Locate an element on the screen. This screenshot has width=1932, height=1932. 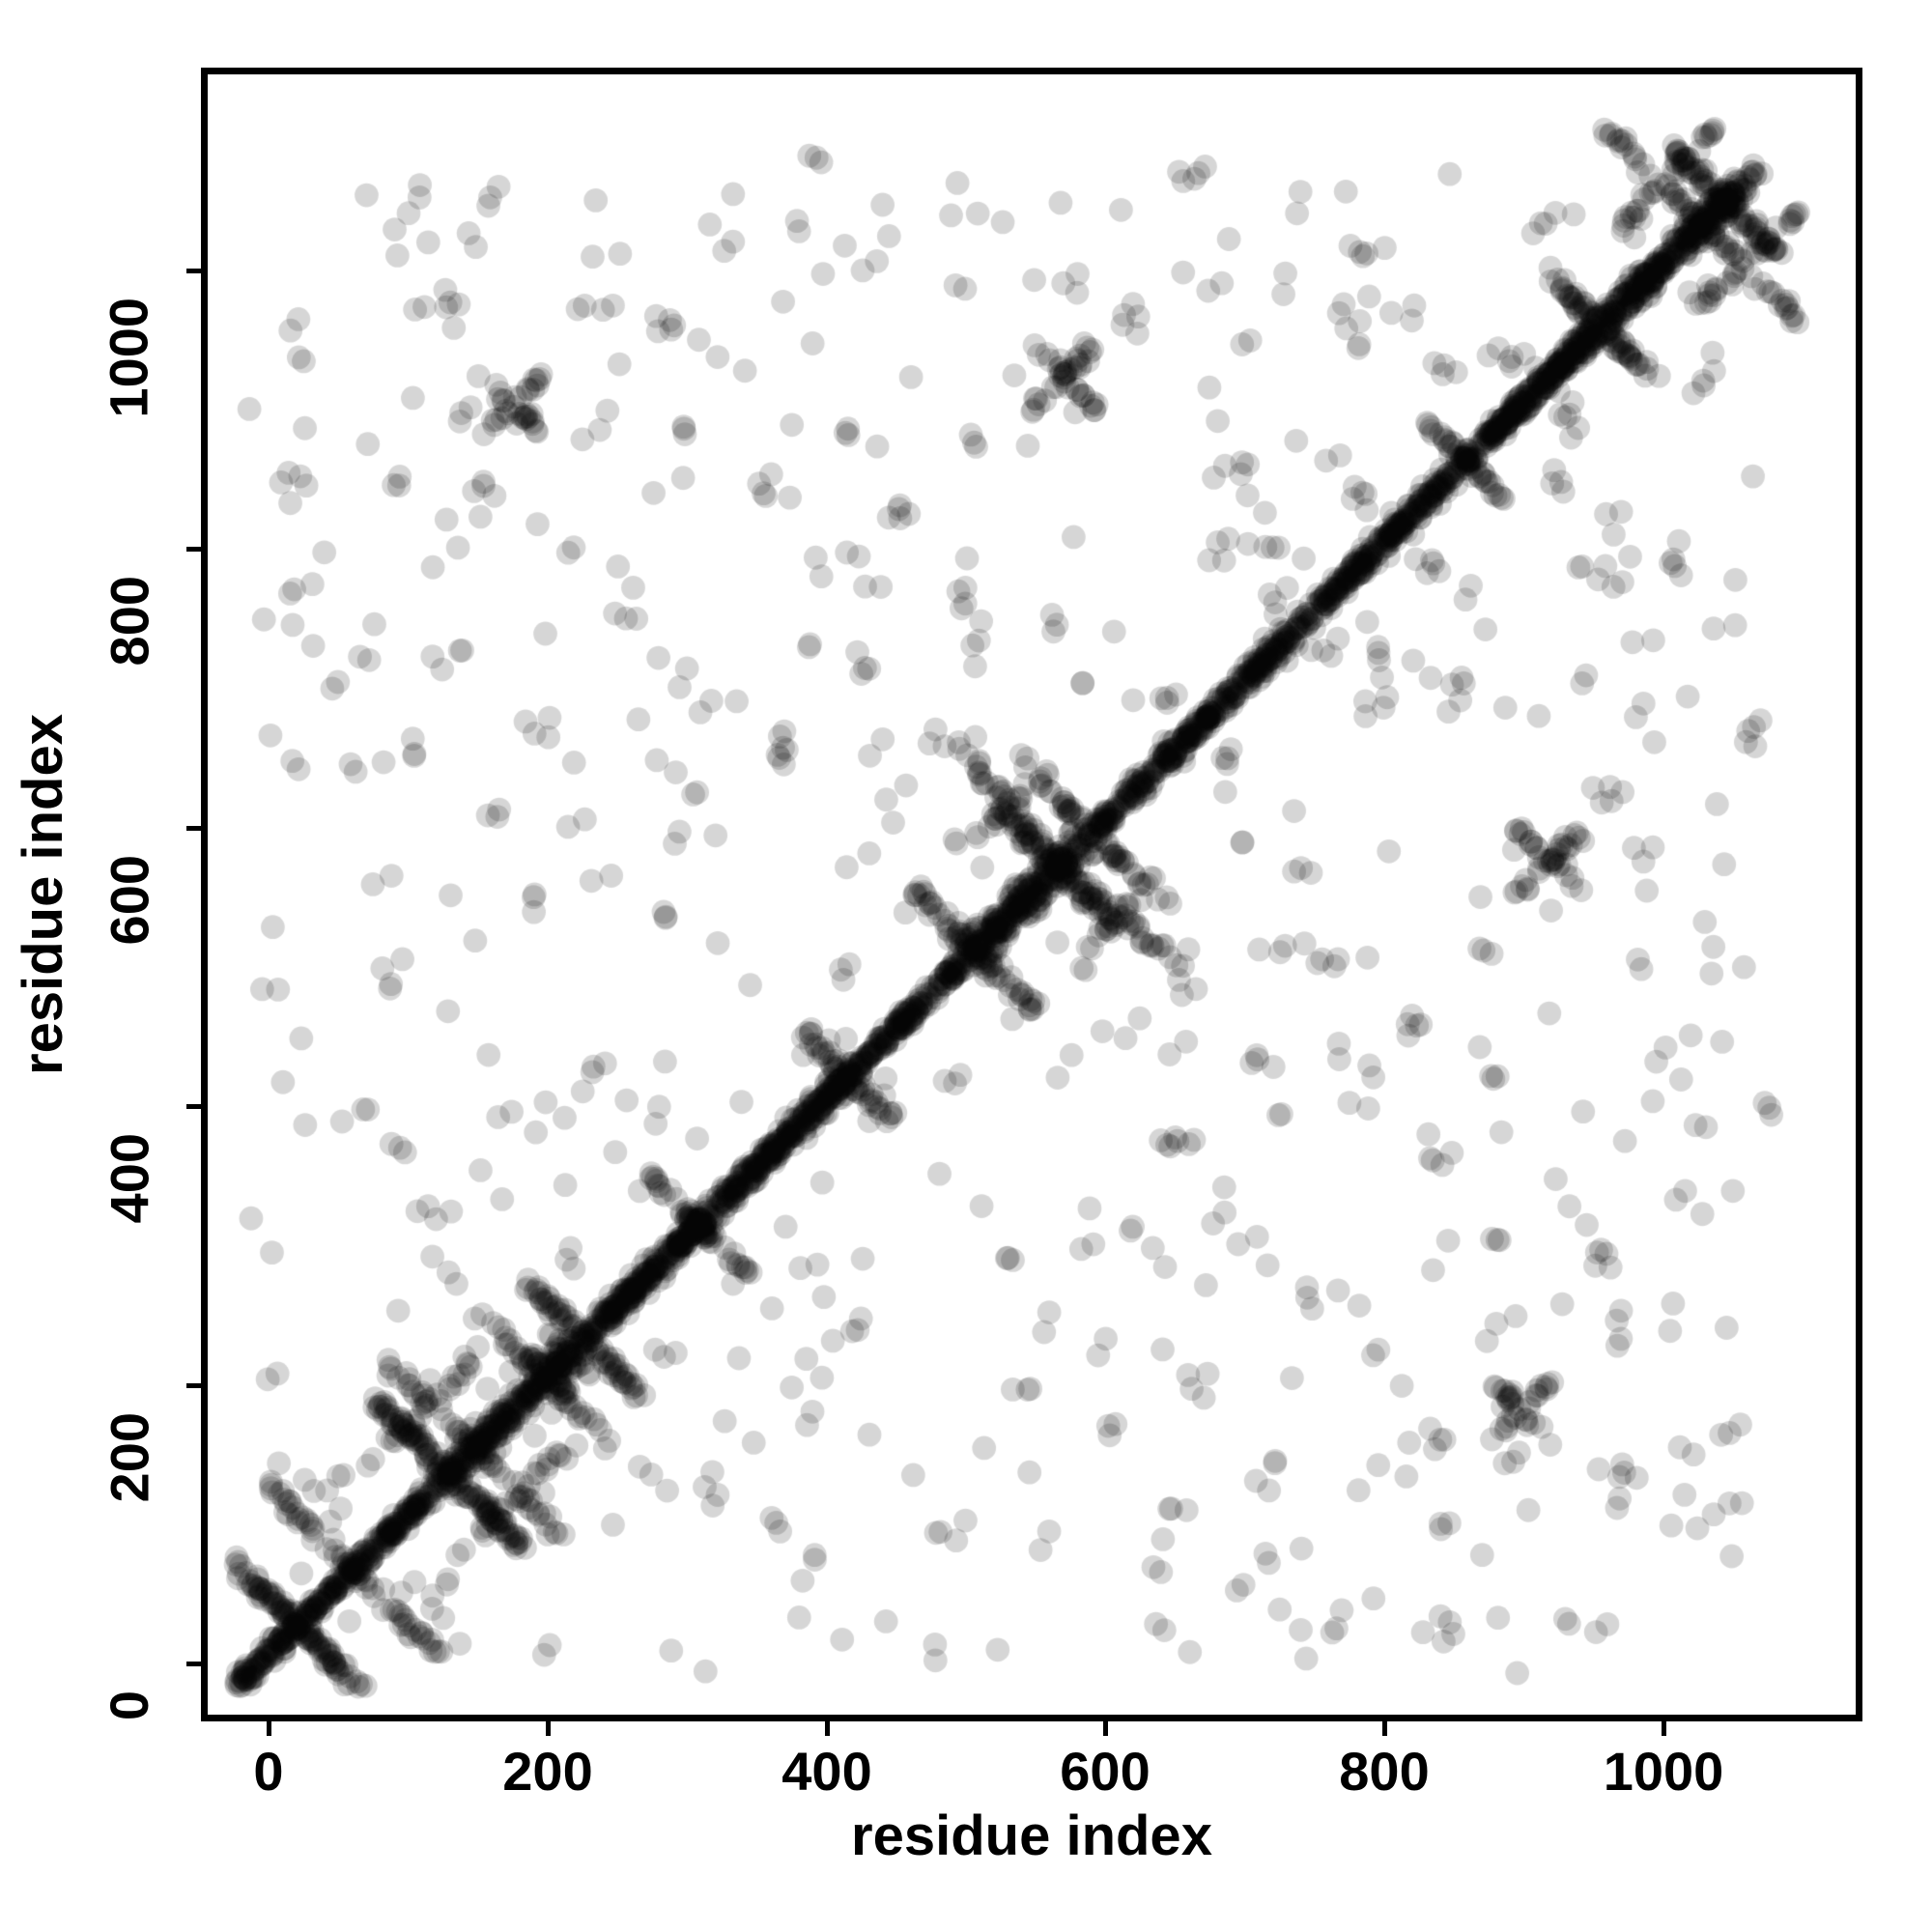
yticklabel-200: 200 is located at coordinates (129, 1457).